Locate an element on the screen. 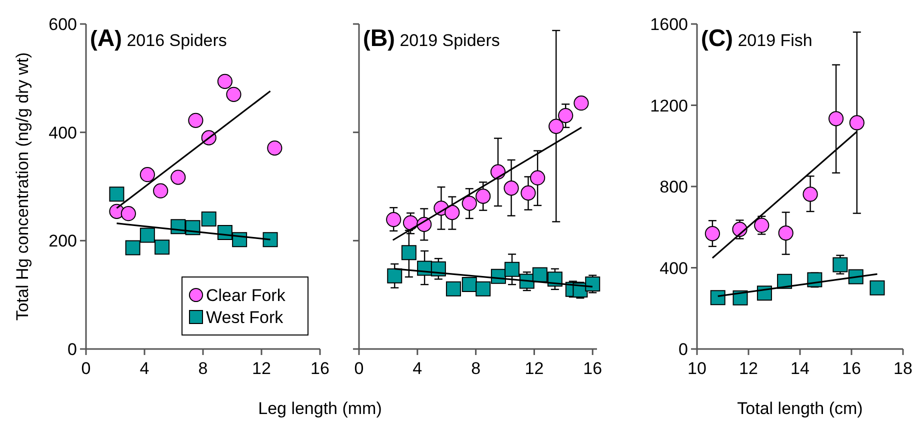 Image resolution: width=921 pixels, height=425 pixels. chart-title: (A) 2016 Spiders is located at coordinates (158, 38).